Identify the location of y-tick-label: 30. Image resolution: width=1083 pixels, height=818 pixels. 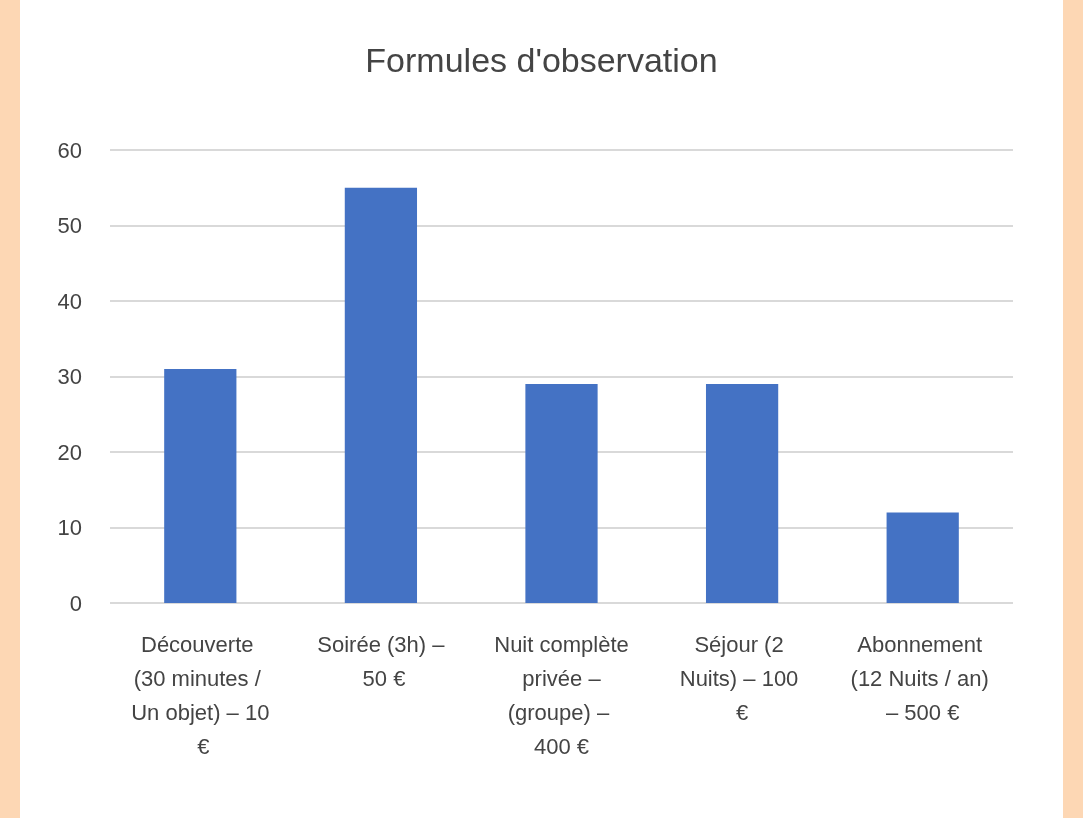
(69, 376).